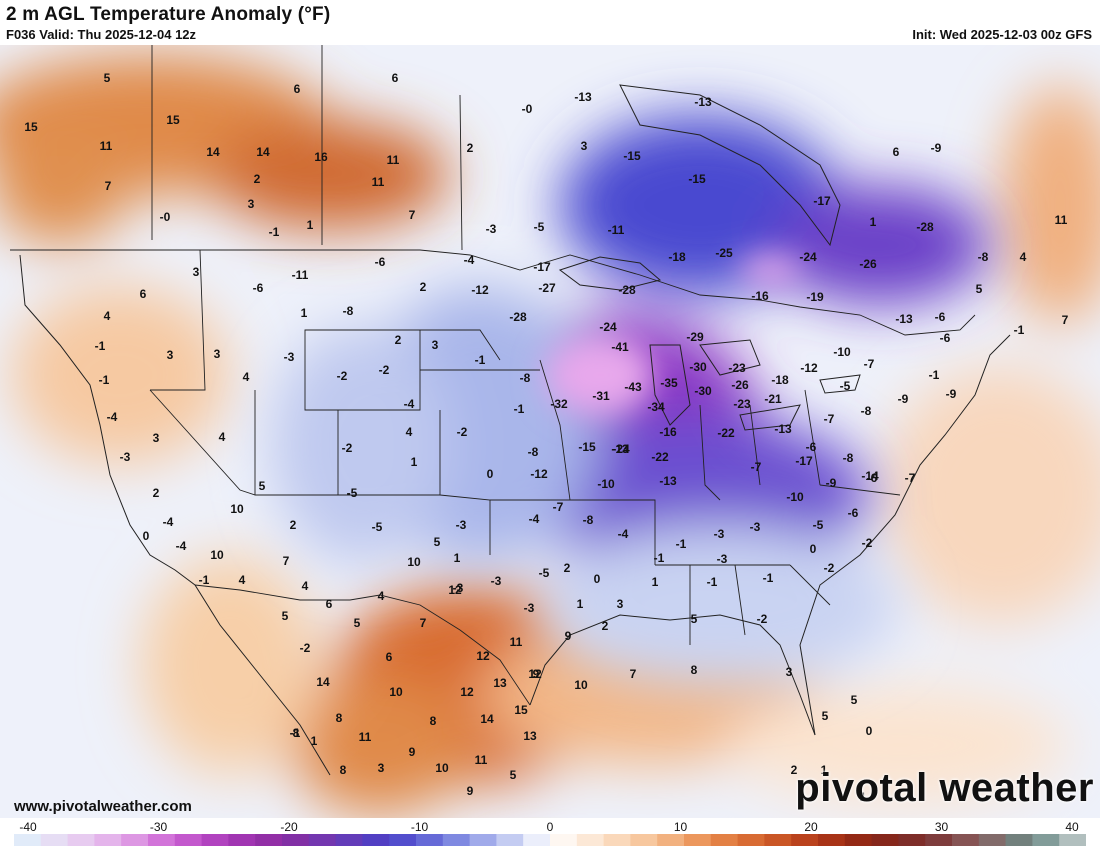 The width and height of the screenshot is (1100, 850). I want to click on province-lines, so click(307, 148).